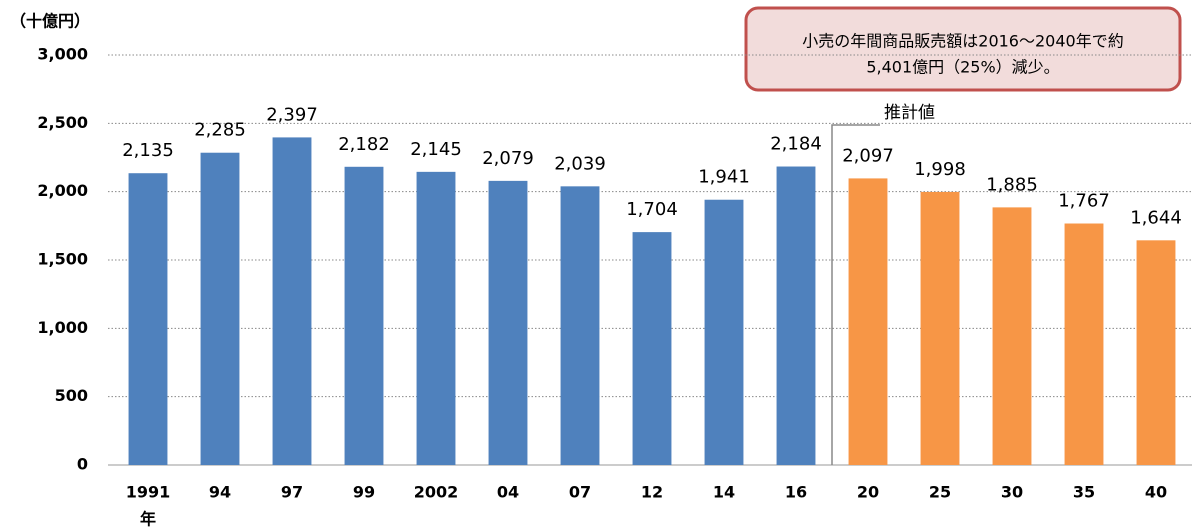  What do you see at coordinates (220, 492) in the screenshot?
I see `x-tick-label: 94` at bounding box center [220, 492].